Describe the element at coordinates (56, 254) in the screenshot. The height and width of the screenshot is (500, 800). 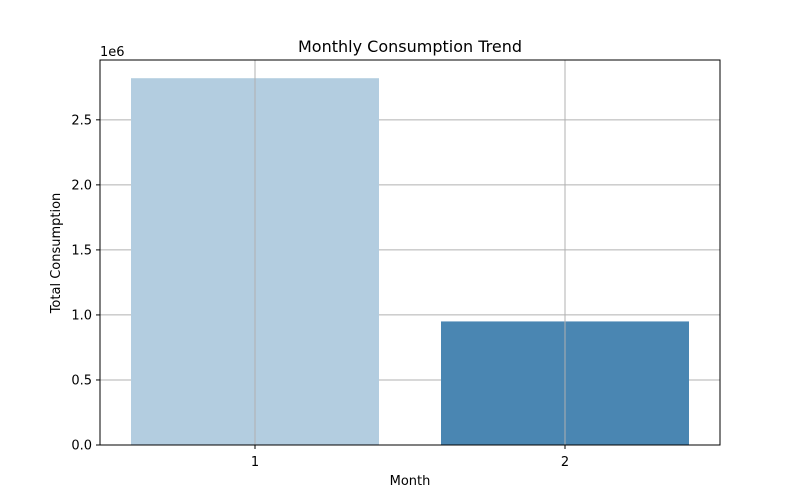
I see `y-axis-label: Total Consumption` at that location.